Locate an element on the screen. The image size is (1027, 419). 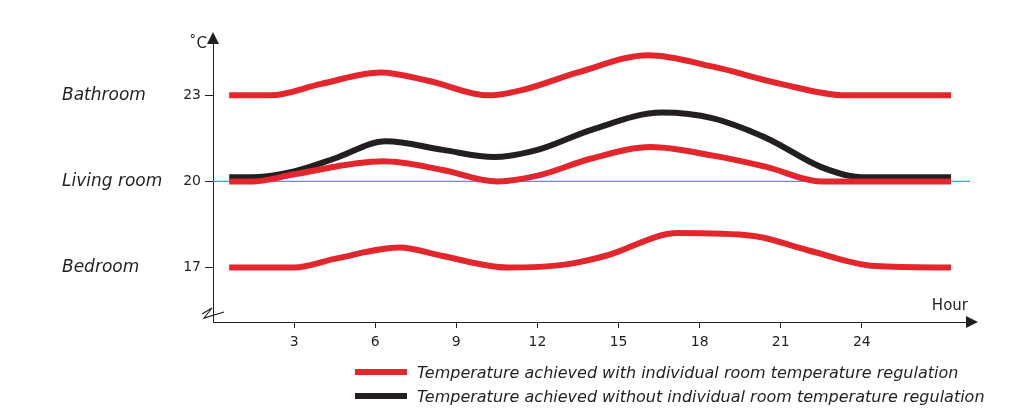
y-tick-label: 23 is located at coordinates (192, 94).